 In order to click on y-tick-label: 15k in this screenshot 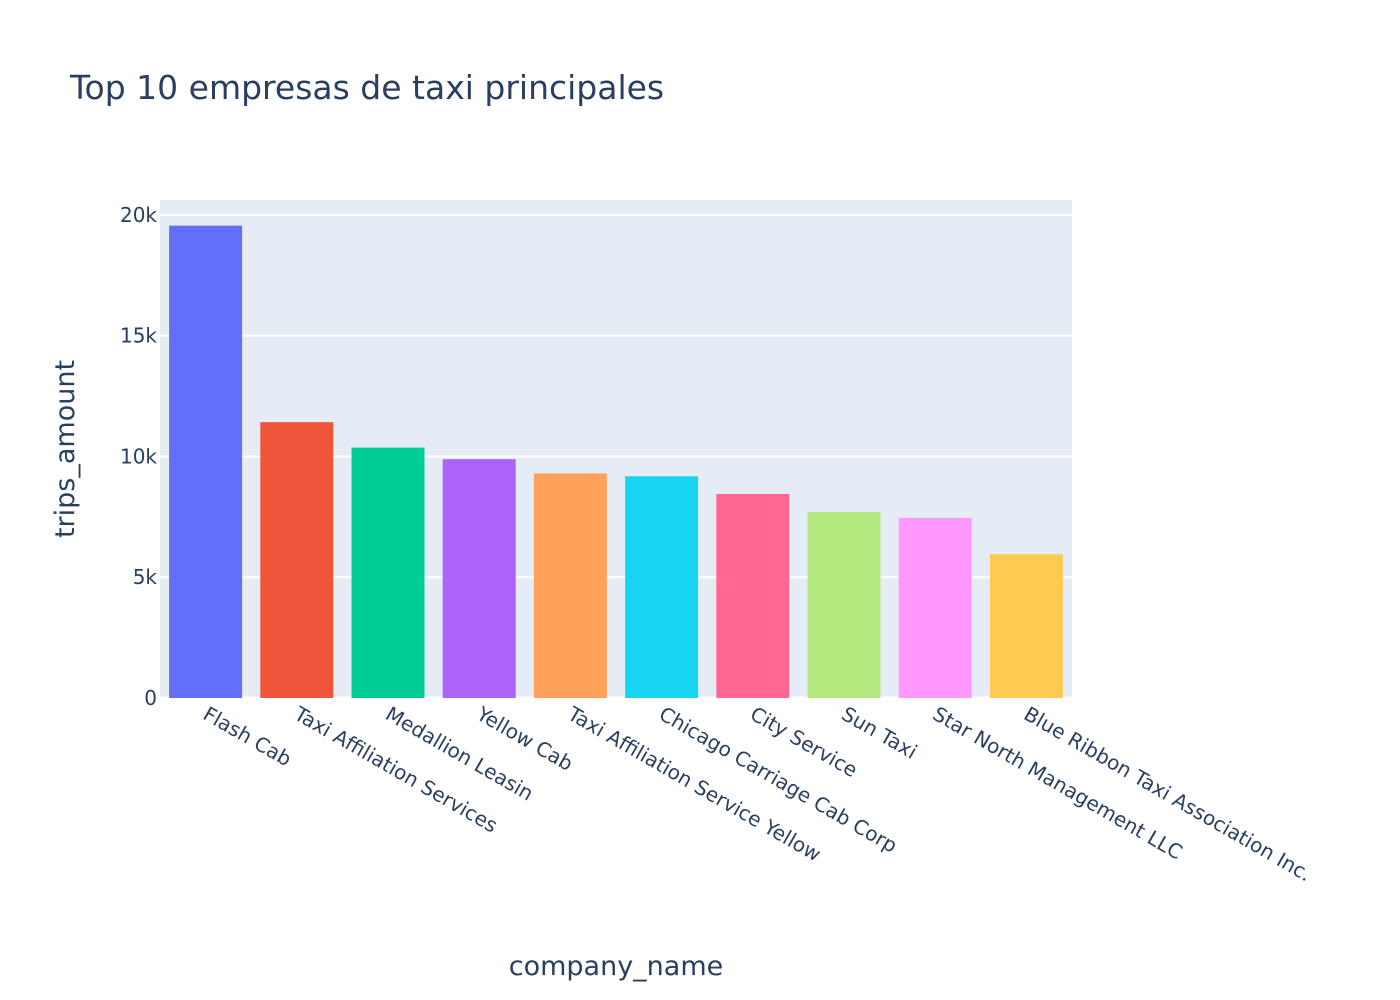, I will do `click(138, 336)`.